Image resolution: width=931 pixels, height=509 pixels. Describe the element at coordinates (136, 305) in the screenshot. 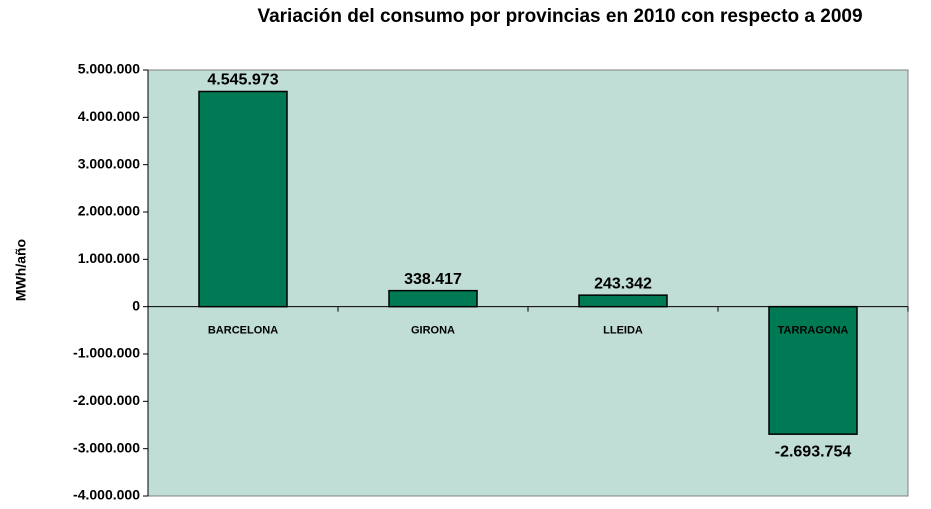

I see `y-tick-label: 0` at that location.